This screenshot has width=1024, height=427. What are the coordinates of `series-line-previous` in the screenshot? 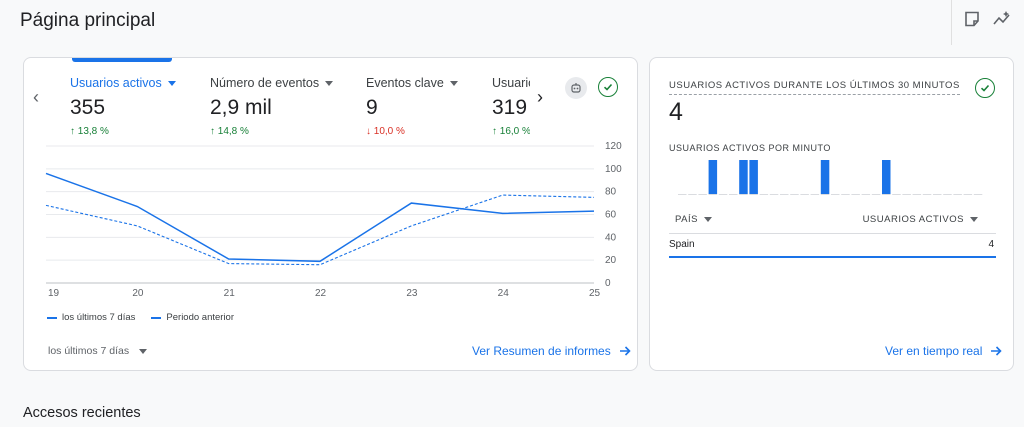 It's located at (320, 230).